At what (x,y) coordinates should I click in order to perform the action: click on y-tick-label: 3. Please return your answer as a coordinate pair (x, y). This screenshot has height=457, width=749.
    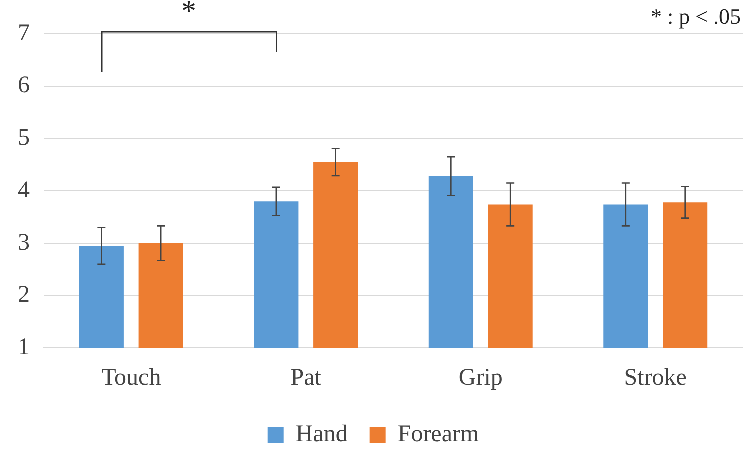
    Looking at the image, I should click on (24, 243).